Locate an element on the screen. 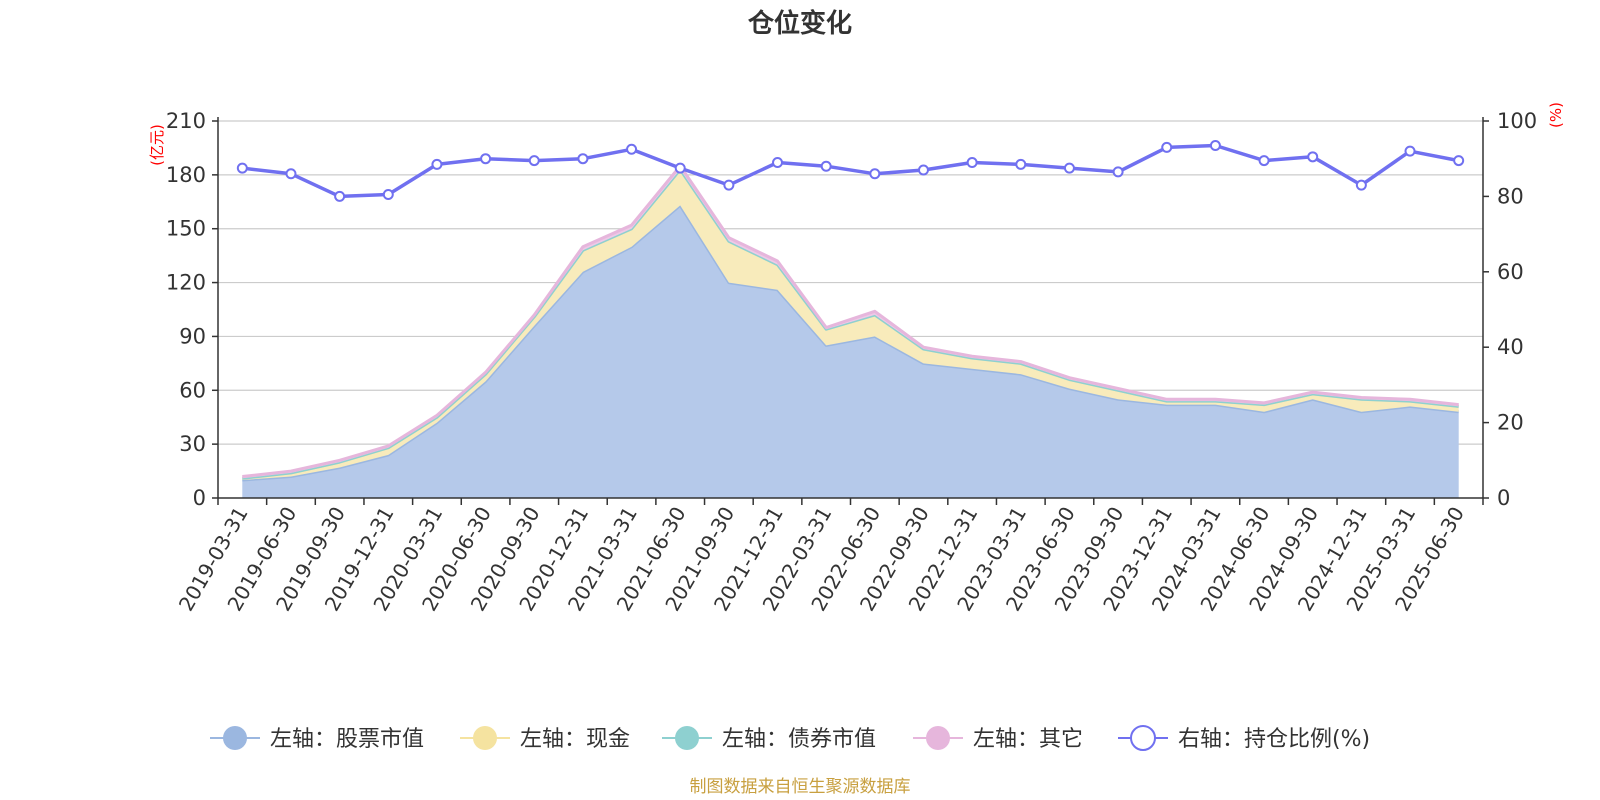 The height and width of the screenshot is (800, 1600). left-tick-label-4: 120 is located at coordinates (186, 283).